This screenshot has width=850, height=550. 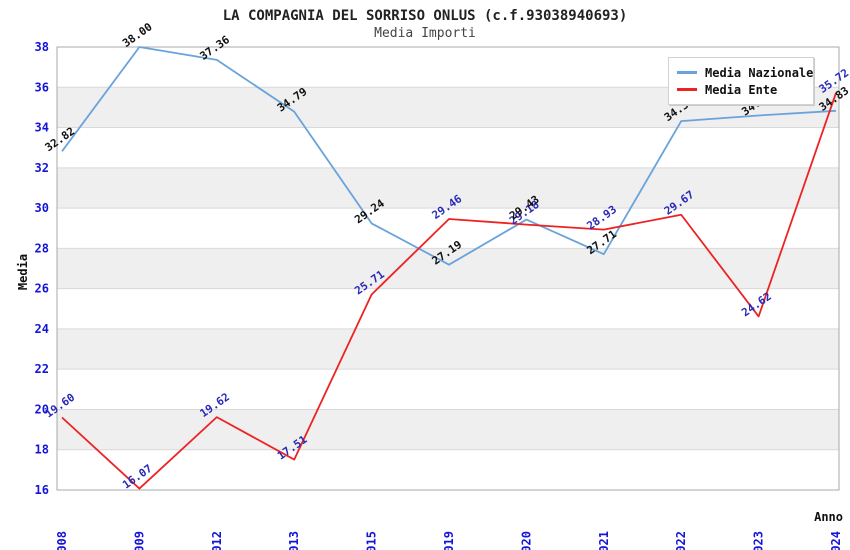 I want to click on legend-label-media-ente: Media Ente, so click(x=741, y=89).